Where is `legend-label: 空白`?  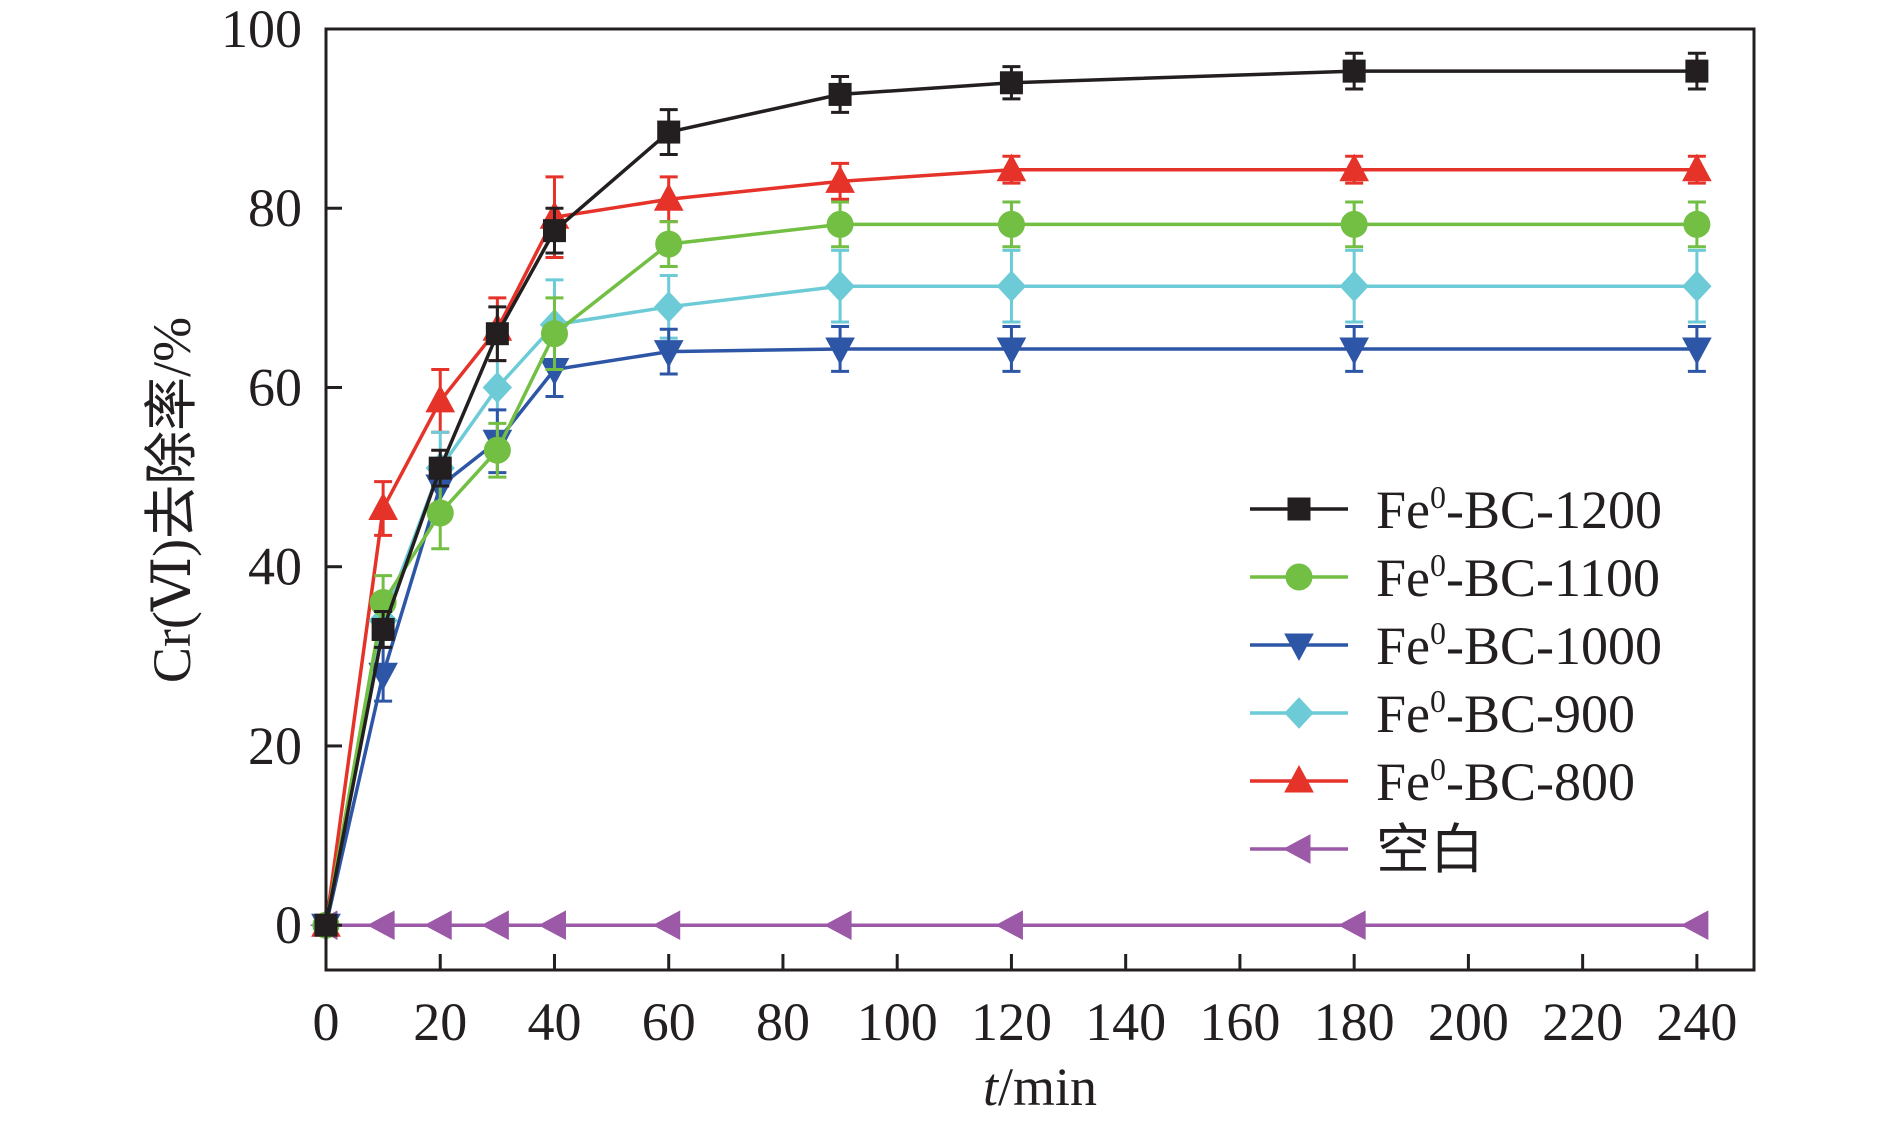 legend-label: 空白 is located at coordinates (1430, 850).